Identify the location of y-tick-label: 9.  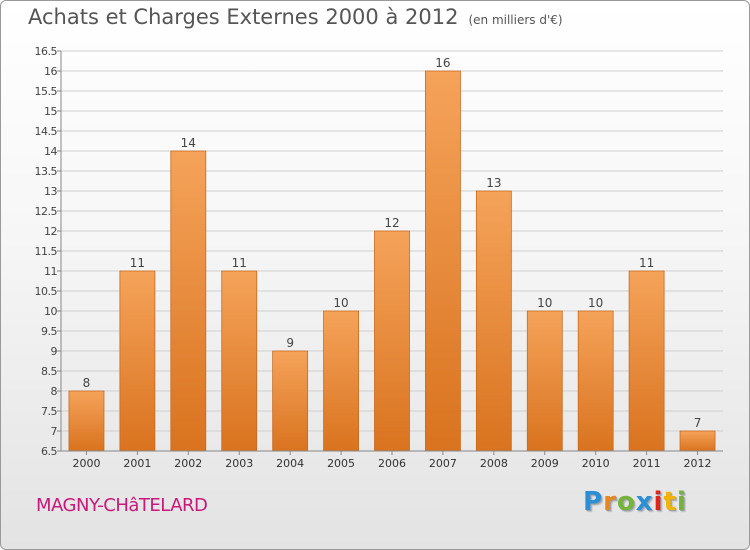
(54, 351).